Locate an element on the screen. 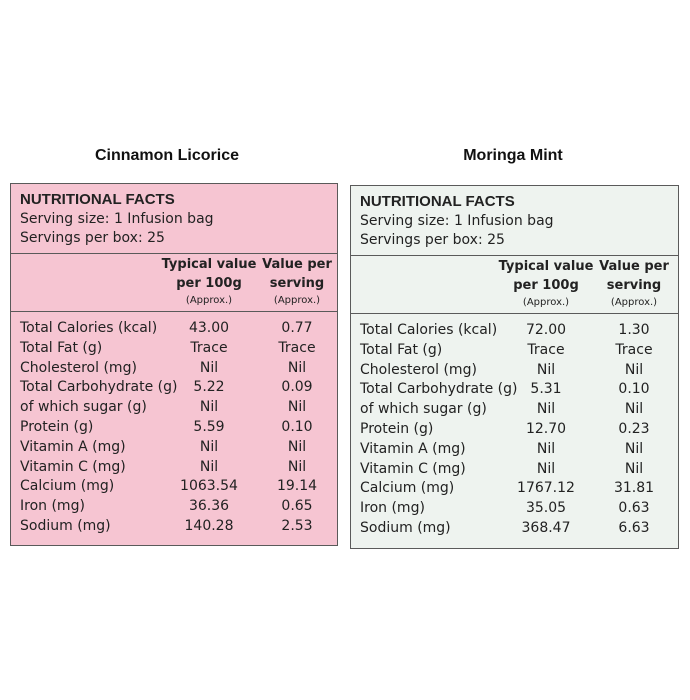 The width and height of the screenshot is (690, 700). row-value: 31.81 is located at coordinates (634, 488).